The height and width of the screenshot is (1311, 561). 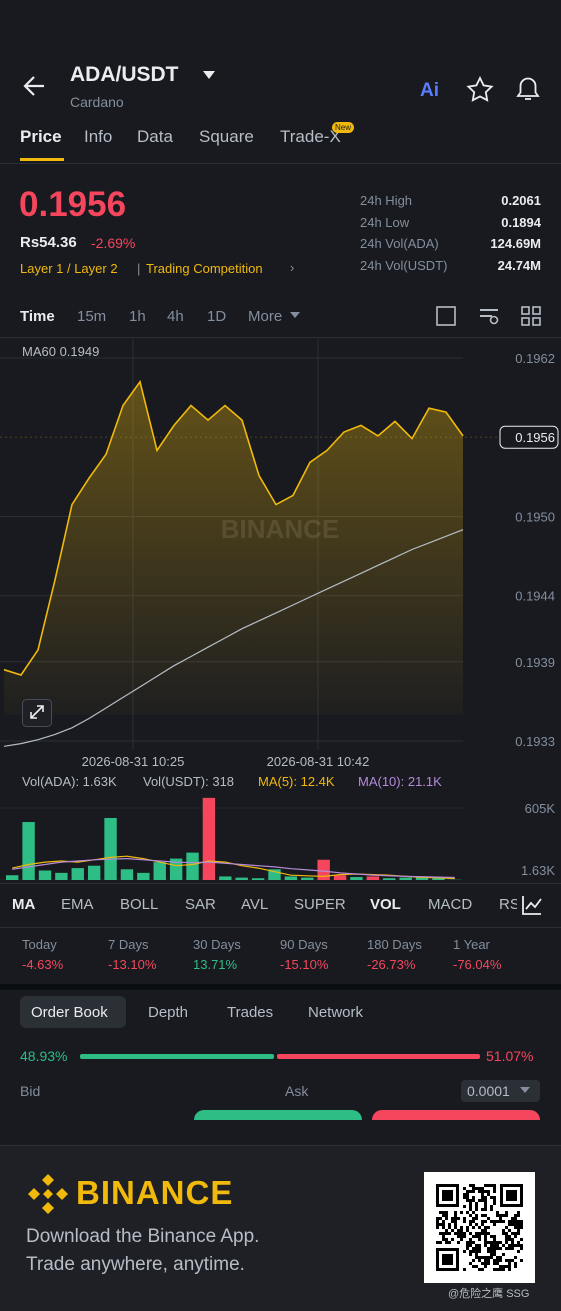 What do you see at coordinates (335, 1012) in the screenshot?
I see `order-book-tab: Network` at bounding box center [335, 1012].